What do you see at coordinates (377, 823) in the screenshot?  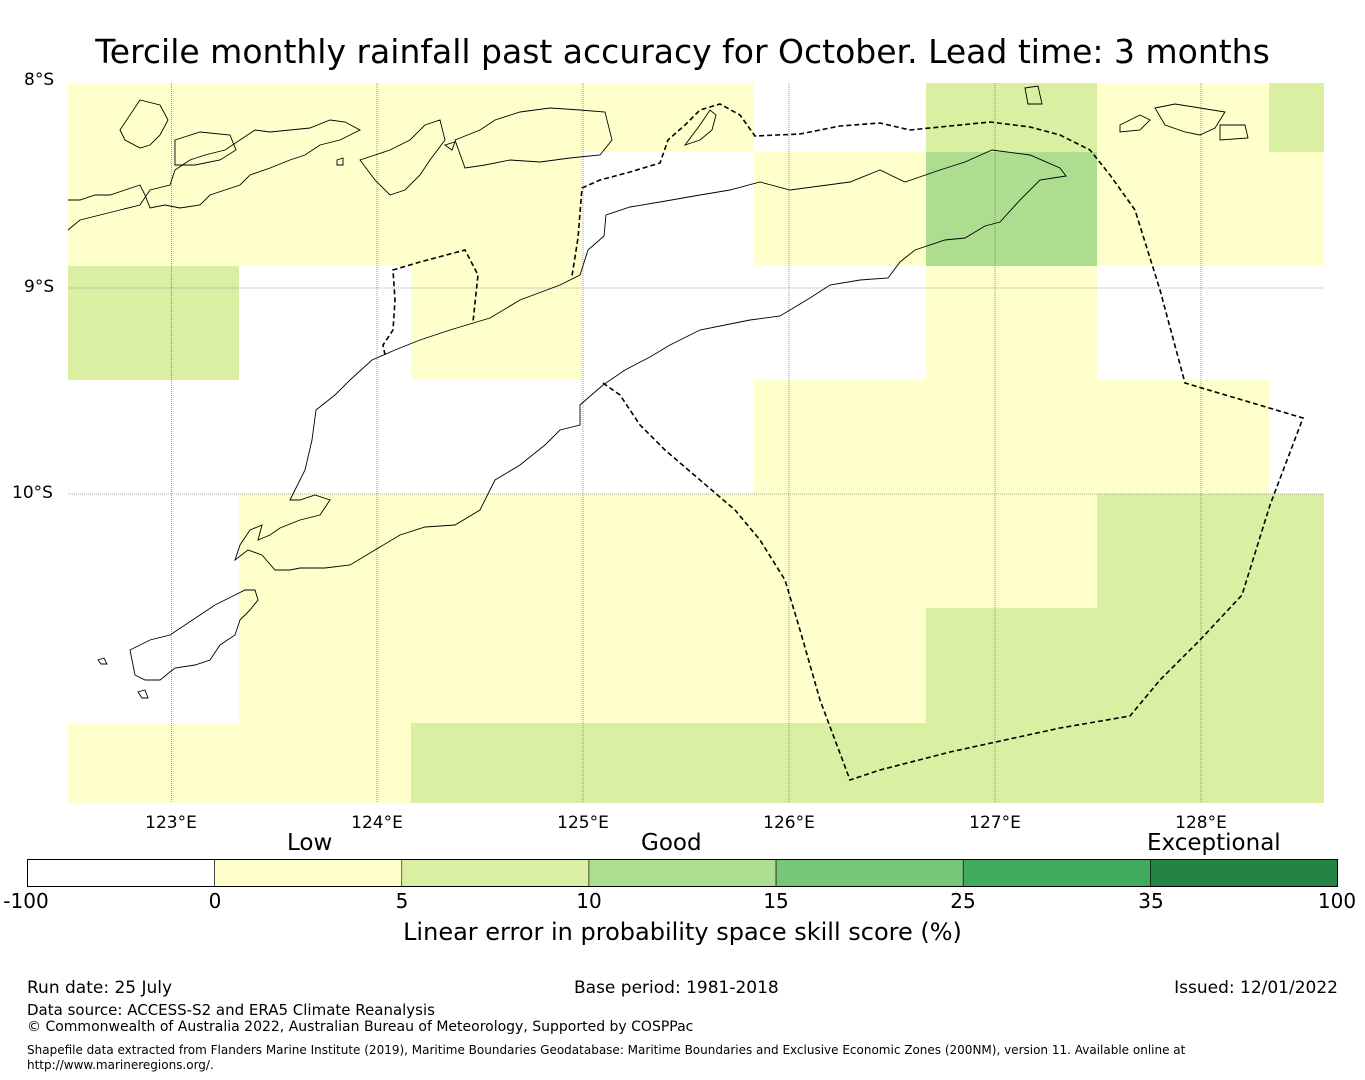 I see `lon-label: 124°E` at bounding box center [377, 823].